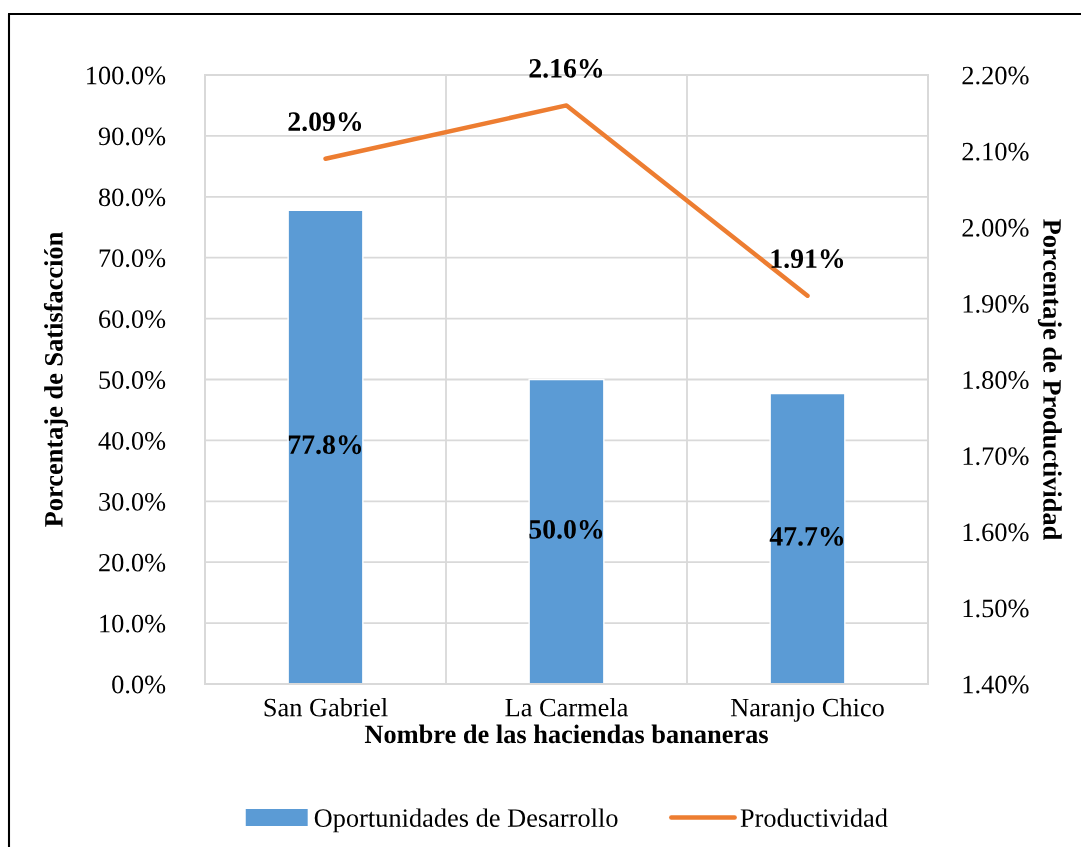  I want to click on legend-label: Oportunidades de Desarrollo, so click(466, 820).